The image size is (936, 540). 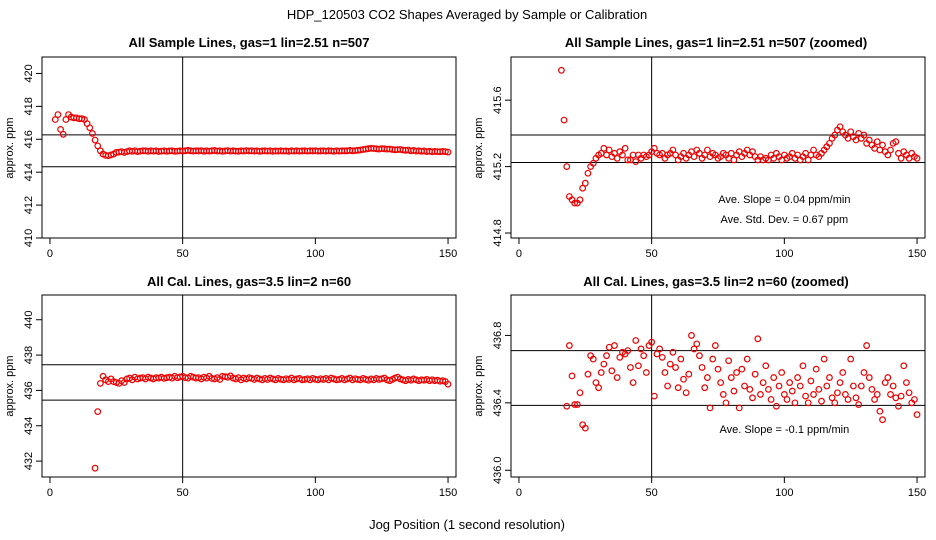 I want to click on panel-sample-title: All Sample Lines, gas=1 lin=2.51 n=507, so click(x=249, y=42).